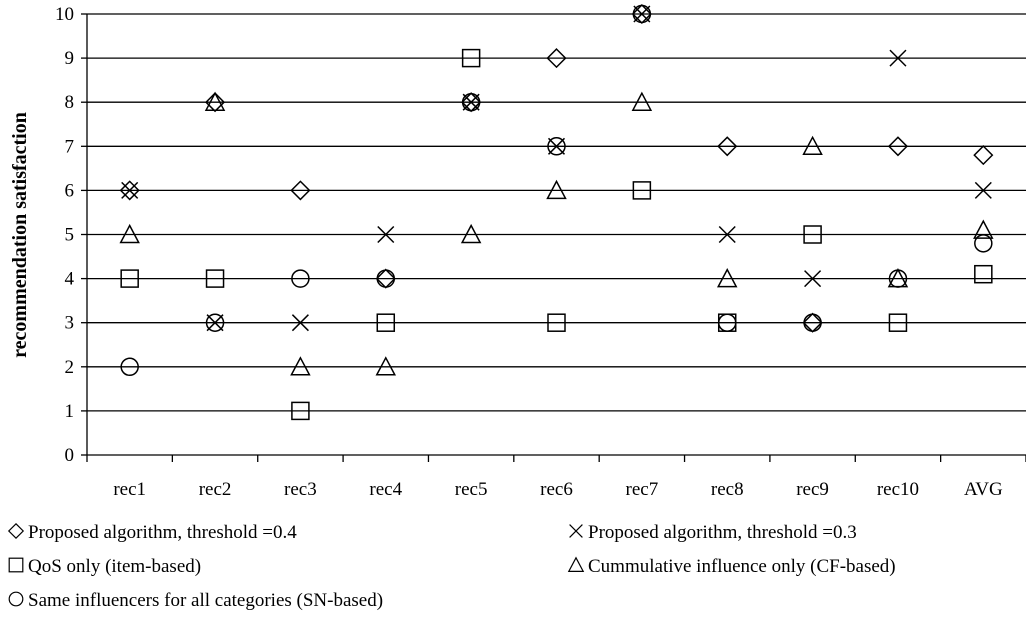 Image resolution: width=1026 pixels, height=623 pixels. What do you see at coordinates (64, 14) in the screenshot?
I see `y-tick-label: 10` at bounding box center [64, 14].